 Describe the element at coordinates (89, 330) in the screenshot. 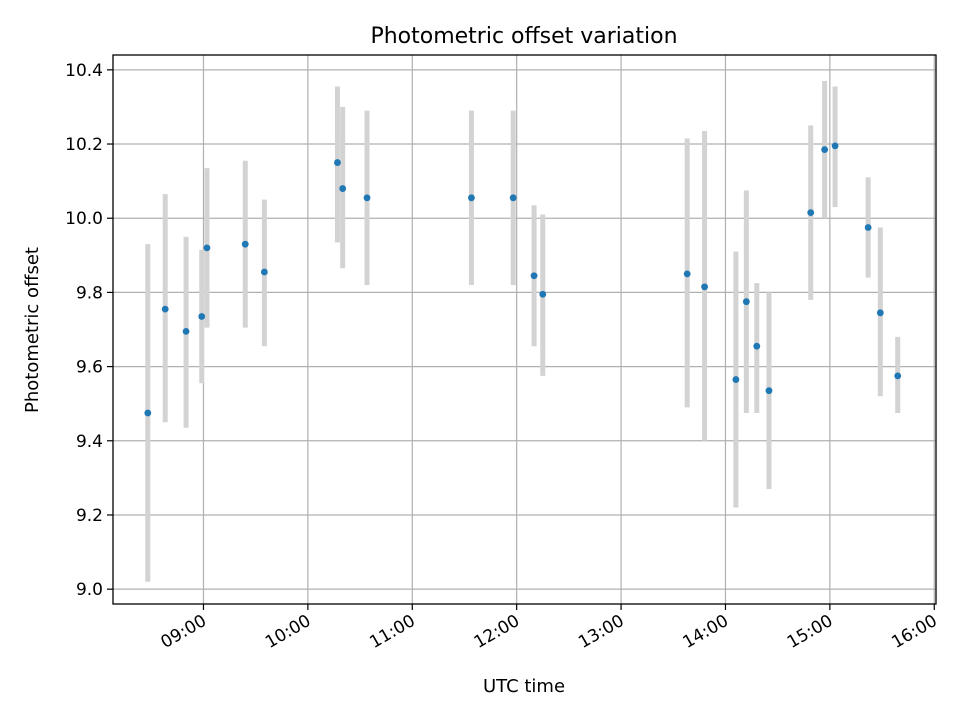

I see `y-axis-ticks: 9.0 9.2 9.4 9.6 9.8 10.0 10.2 10.4` at that location.